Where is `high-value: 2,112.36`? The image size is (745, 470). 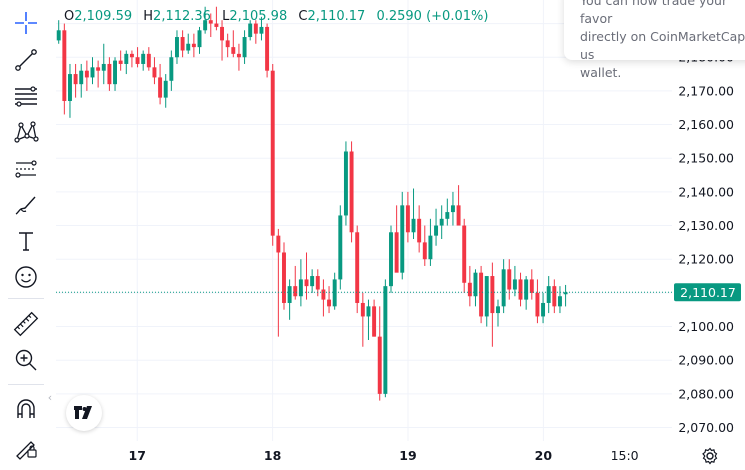
high-value: 2,112.36 is located at coordinates (182, 16).